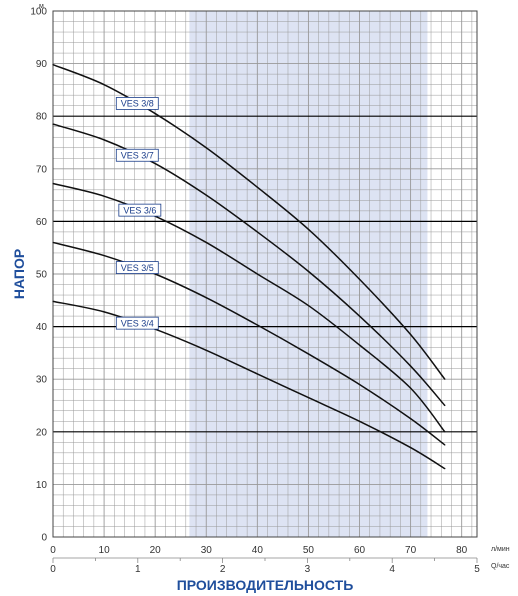 This screenshot has height=596, width=518. Describe the element at coordinates (42, 327) in the screenshot. I see `y-tick-label: 40` at that location.